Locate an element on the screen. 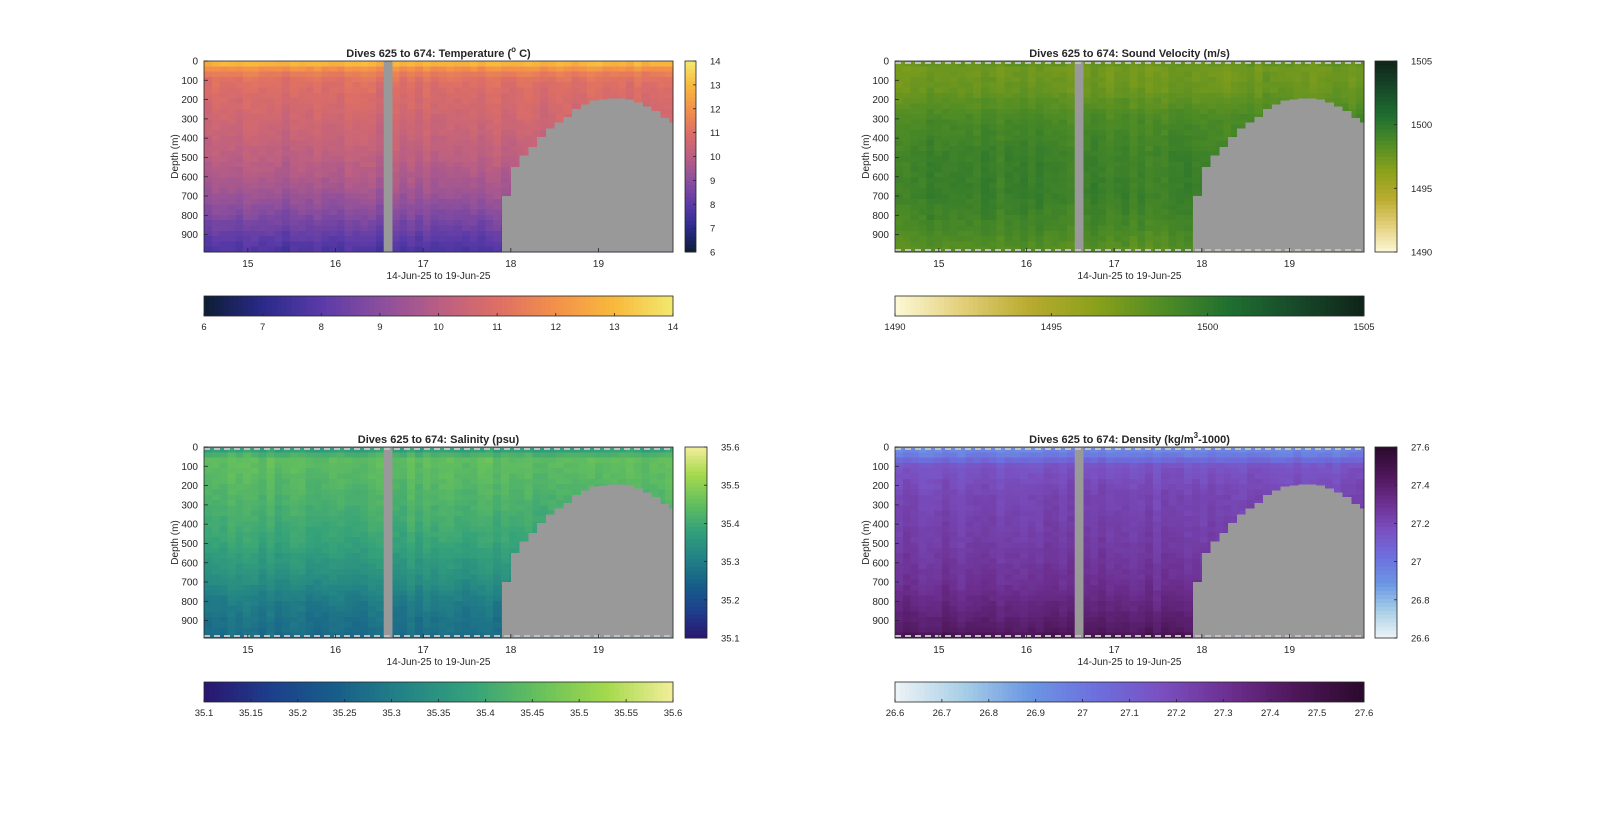  x-tick-label: 18 is located at coordinates (1202, 264).